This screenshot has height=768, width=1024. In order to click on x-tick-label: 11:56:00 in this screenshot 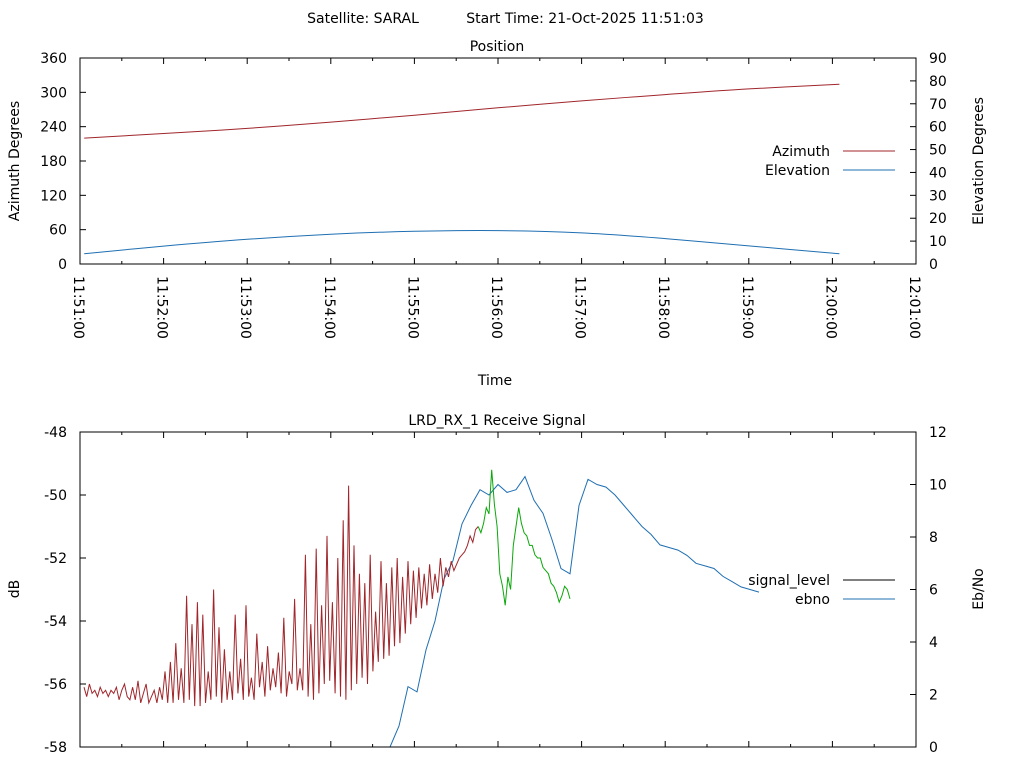, I will do `click(496, 307)`.